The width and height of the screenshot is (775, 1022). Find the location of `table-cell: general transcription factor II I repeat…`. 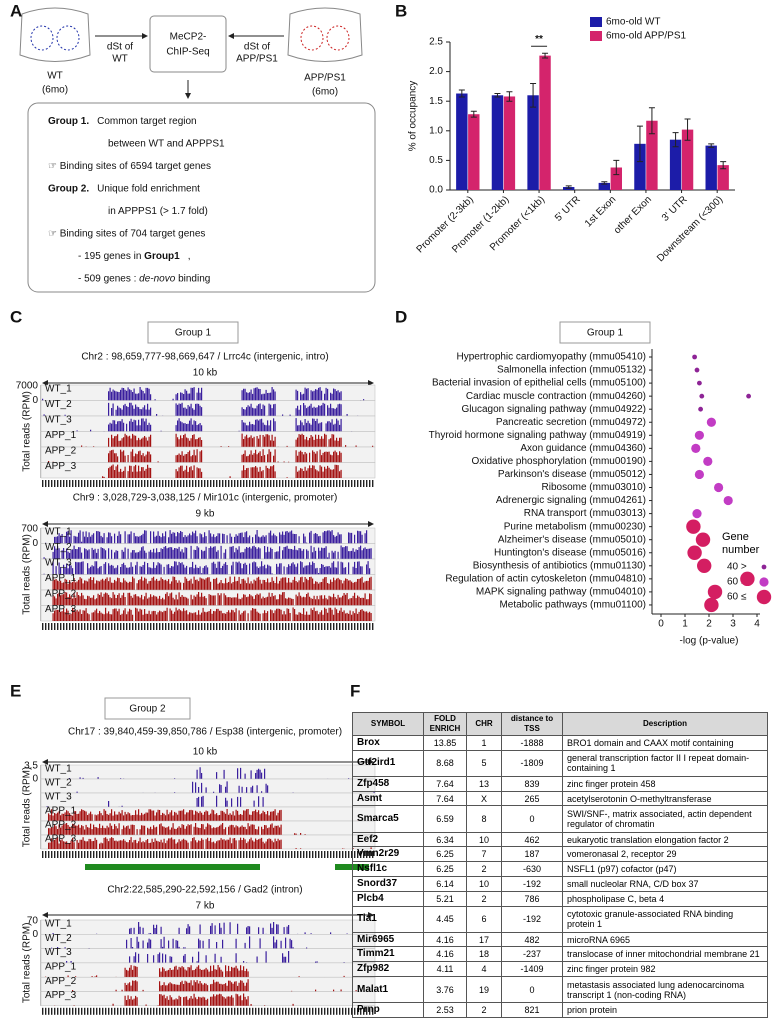

table-cell: general transcription factor II I repeat… is located at coordinates (665, 763).